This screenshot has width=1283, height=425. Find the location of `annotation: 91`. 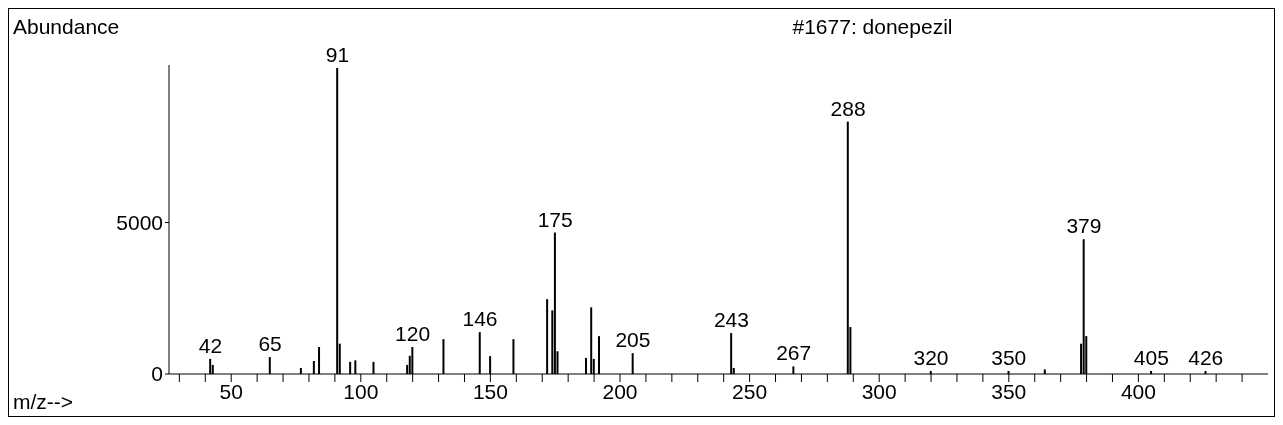

annotation: 91 is located at coordinates (337, 55).